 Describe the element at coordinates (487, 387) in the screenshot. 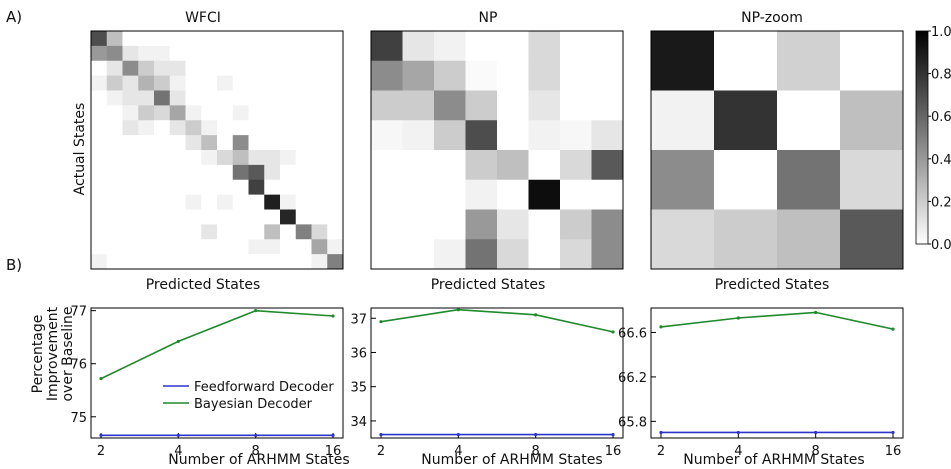

I see `np-improvement-chart: Number of ARHMM States 2 4 8 16 34 35 36 37` at that location.